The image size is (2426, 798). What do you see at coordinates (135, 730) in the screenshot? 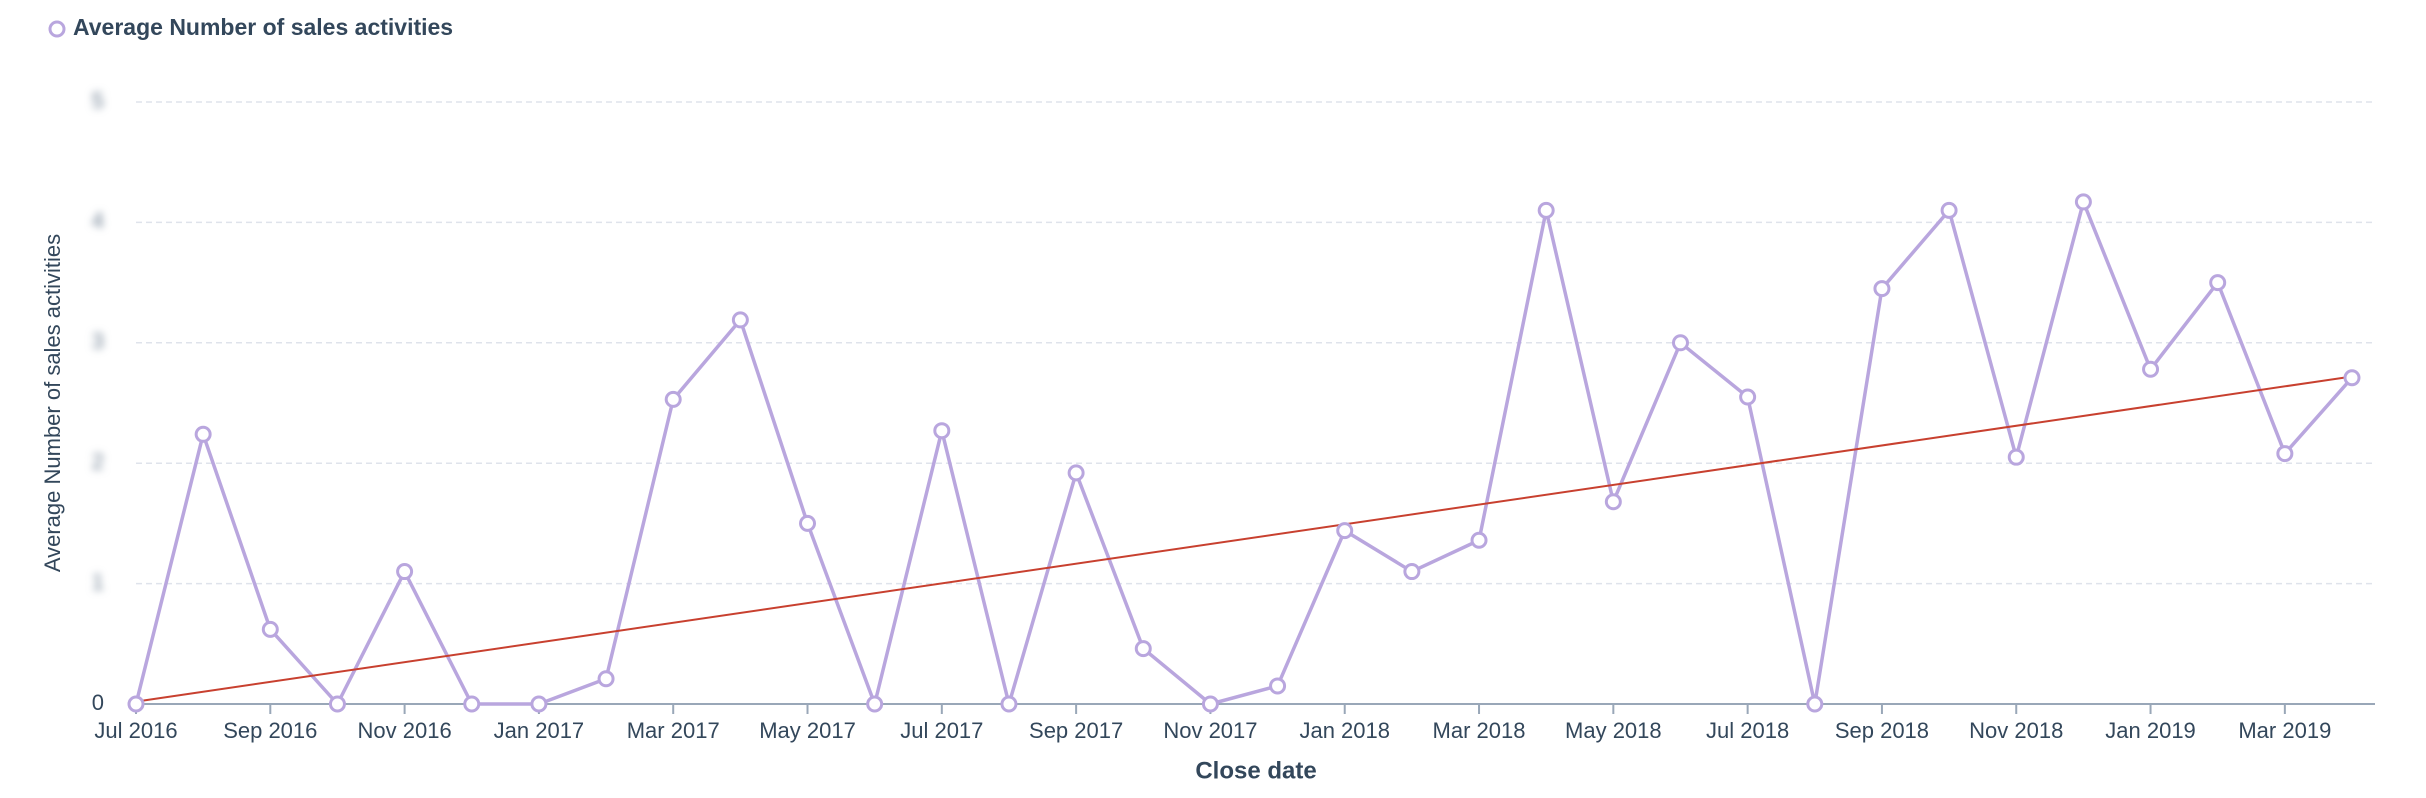
I see `x-tick-label: Jul 2016` at bounding box center [135, 730].